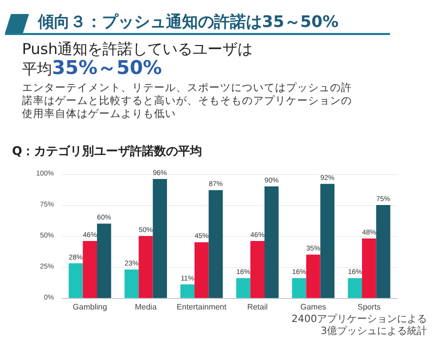 The height and width of the screenshot is (341, 433). What do you see at coordinates (146, 307) in the screenshot?
I see `x-tick-label: Media` at bounding box center [146, 307].